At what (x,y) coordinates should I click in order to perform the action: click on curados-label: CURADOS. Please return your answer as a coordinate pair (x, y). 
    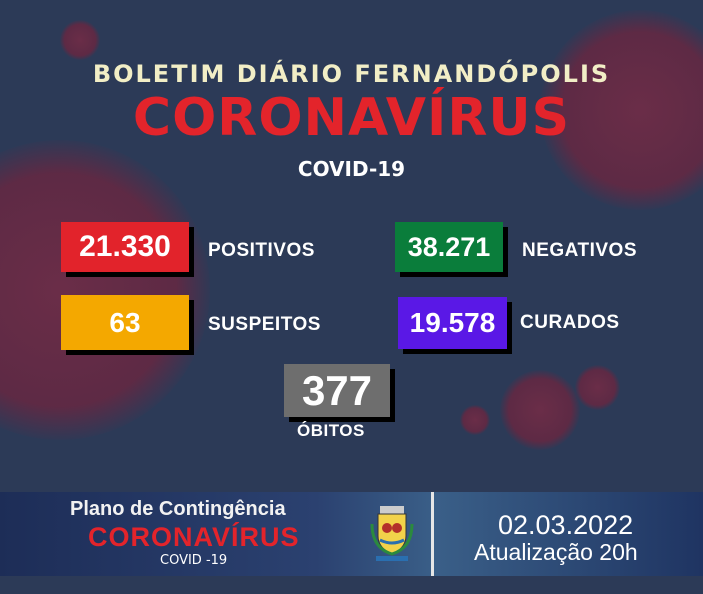
    Looking at the image, I should click on (570, 322).